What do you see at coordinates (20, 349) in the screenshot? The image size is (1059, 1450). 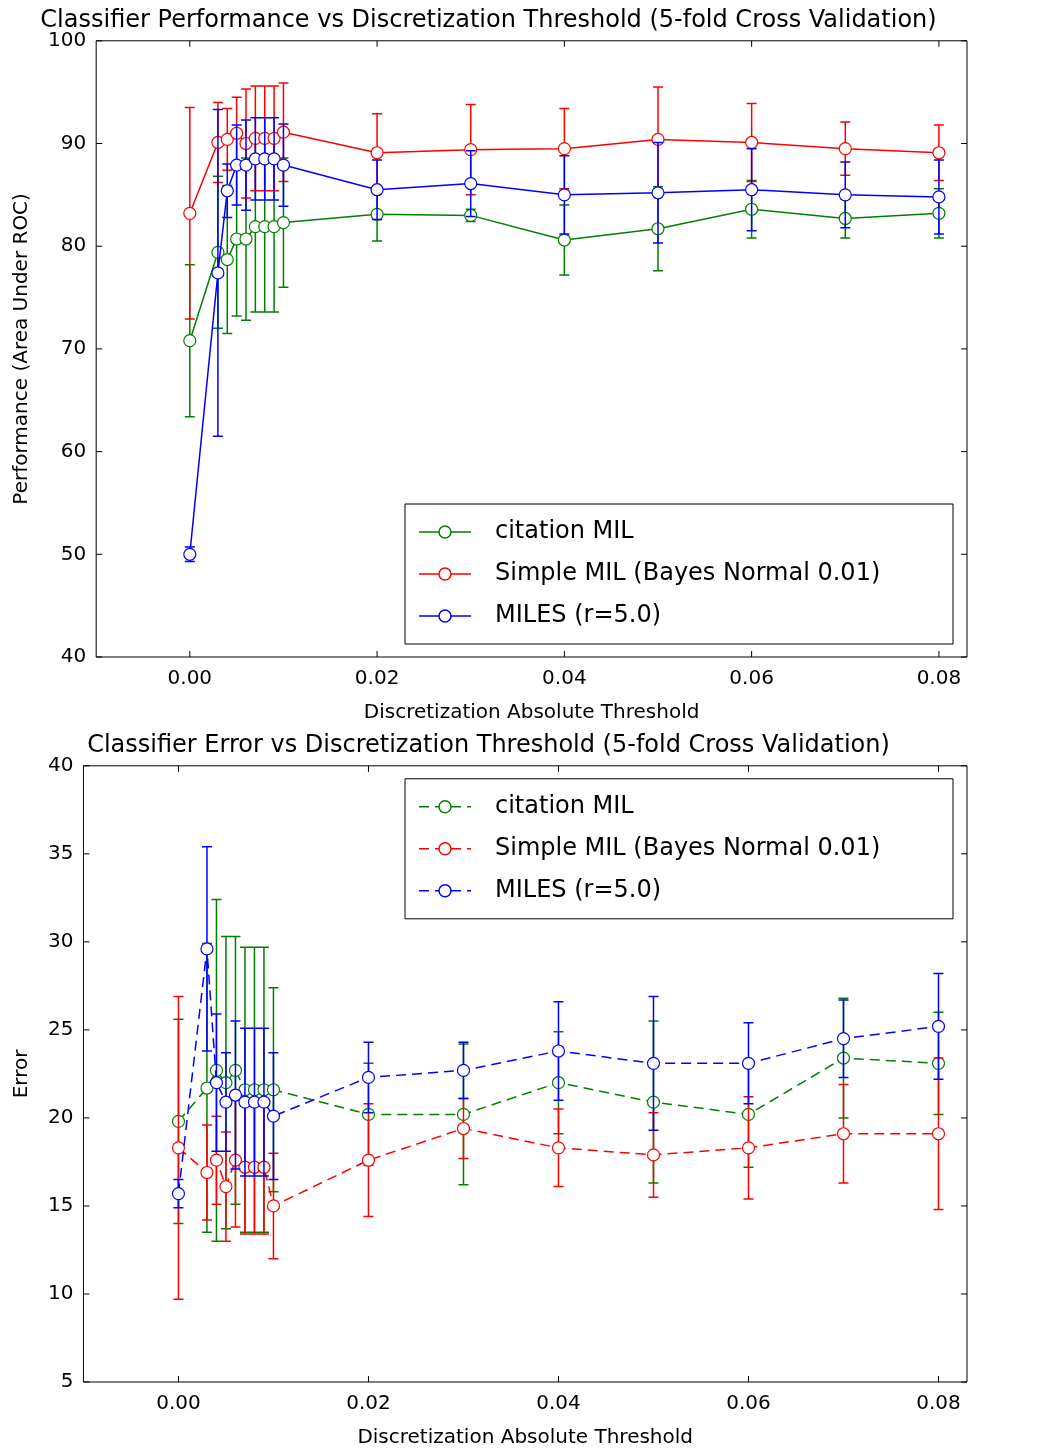 I see `y-axis-title: Performance (Area Under ROC)` at bounding box center [20, 349].